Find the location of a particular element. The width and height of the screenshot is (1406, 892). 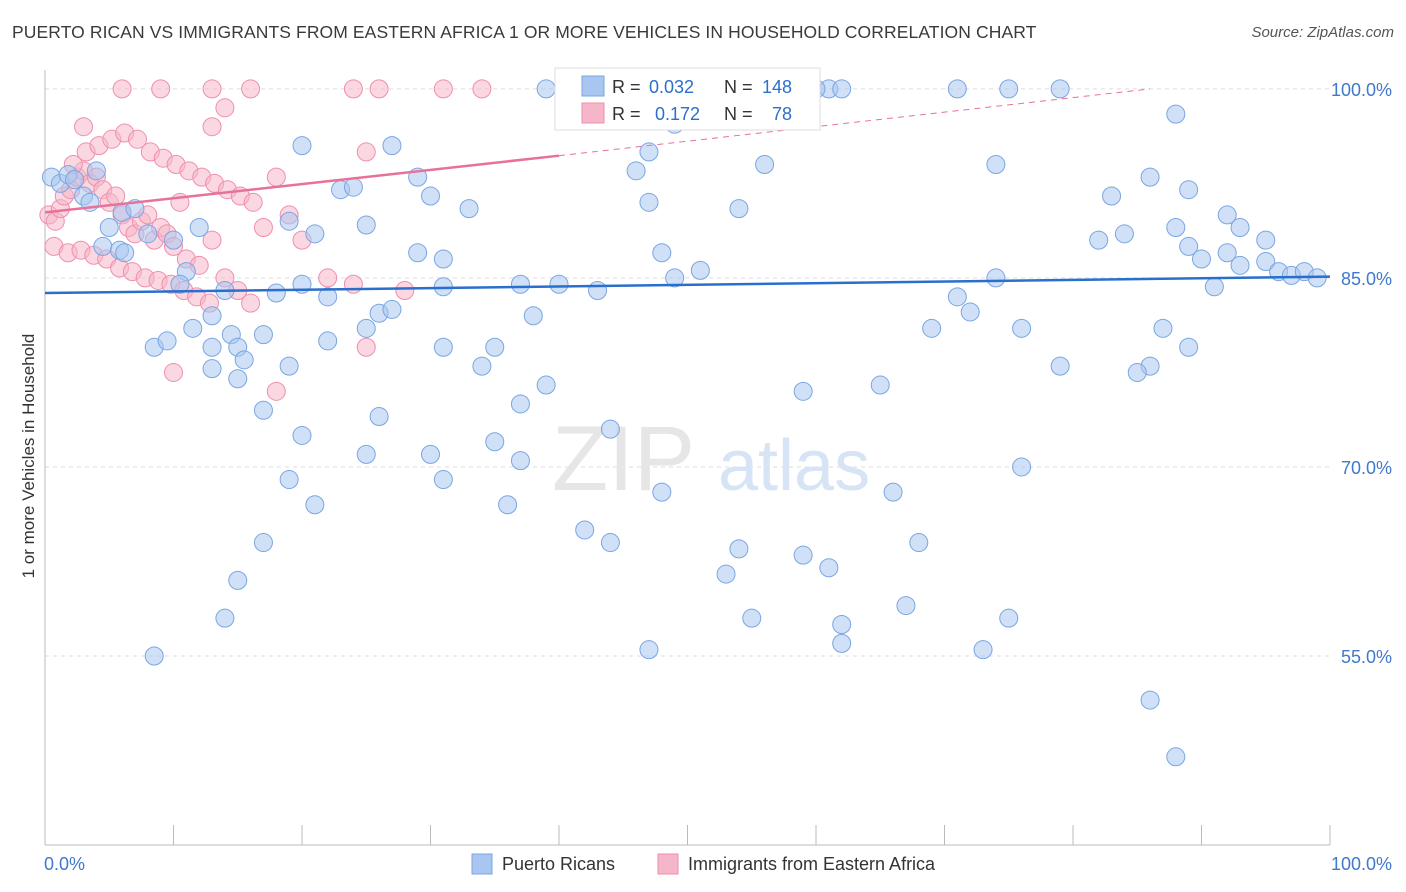

y-axis-label: 1 or more Vehicles in Household is located at coordinates (28, 456).